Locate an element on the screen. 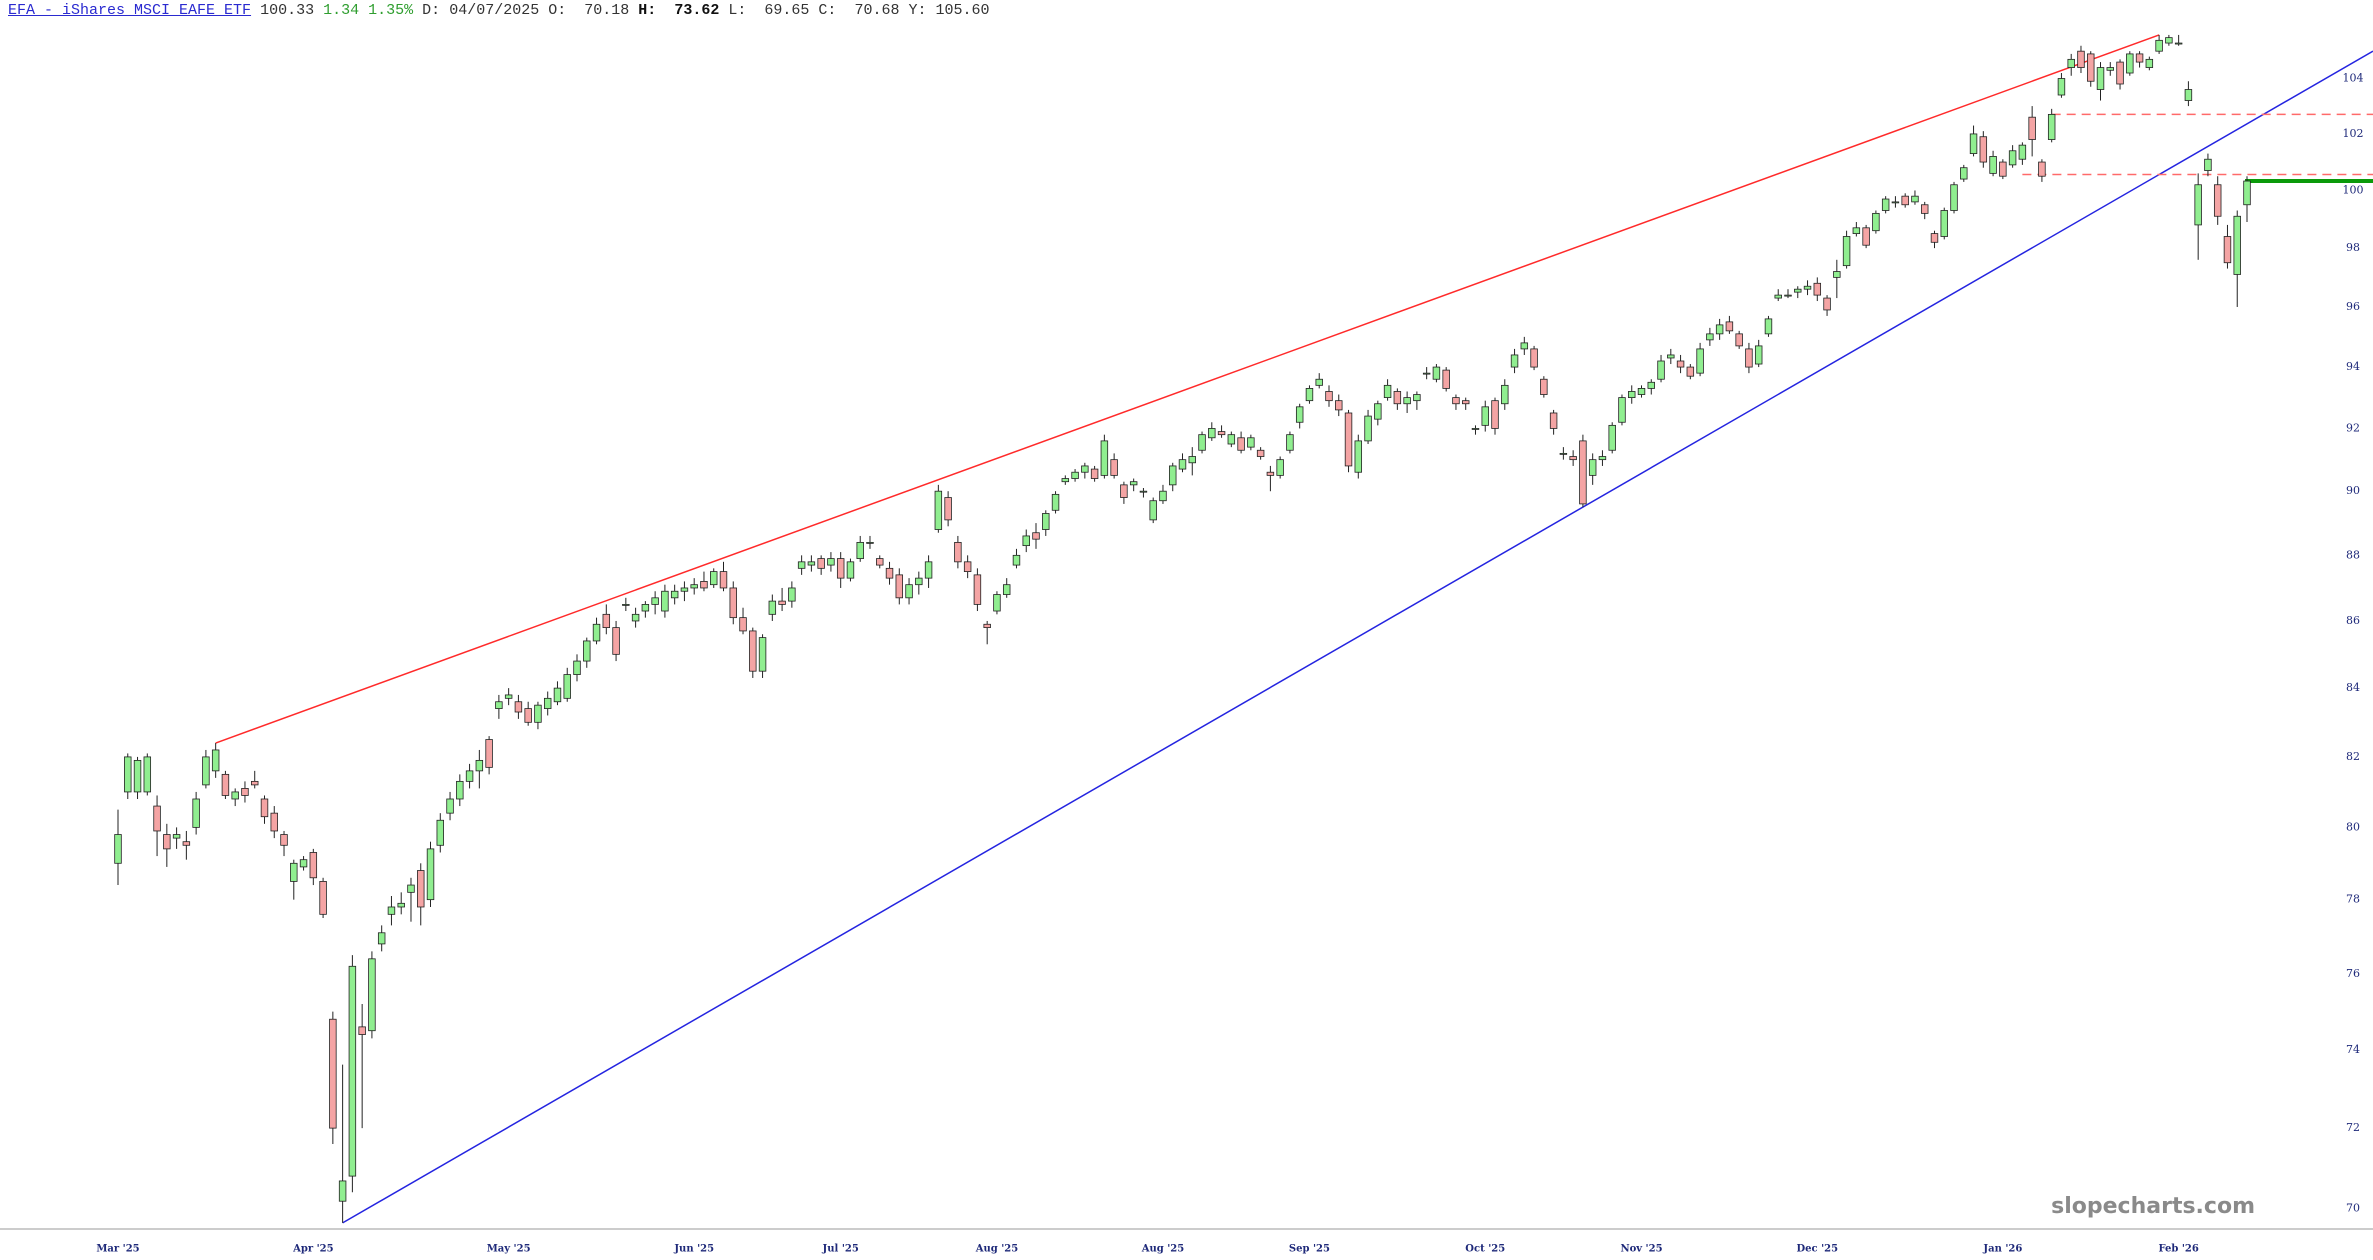 Image resolution: width=2373 pixels, height=1260 pixels. open-label: O: is located at coordinates (557, 10).